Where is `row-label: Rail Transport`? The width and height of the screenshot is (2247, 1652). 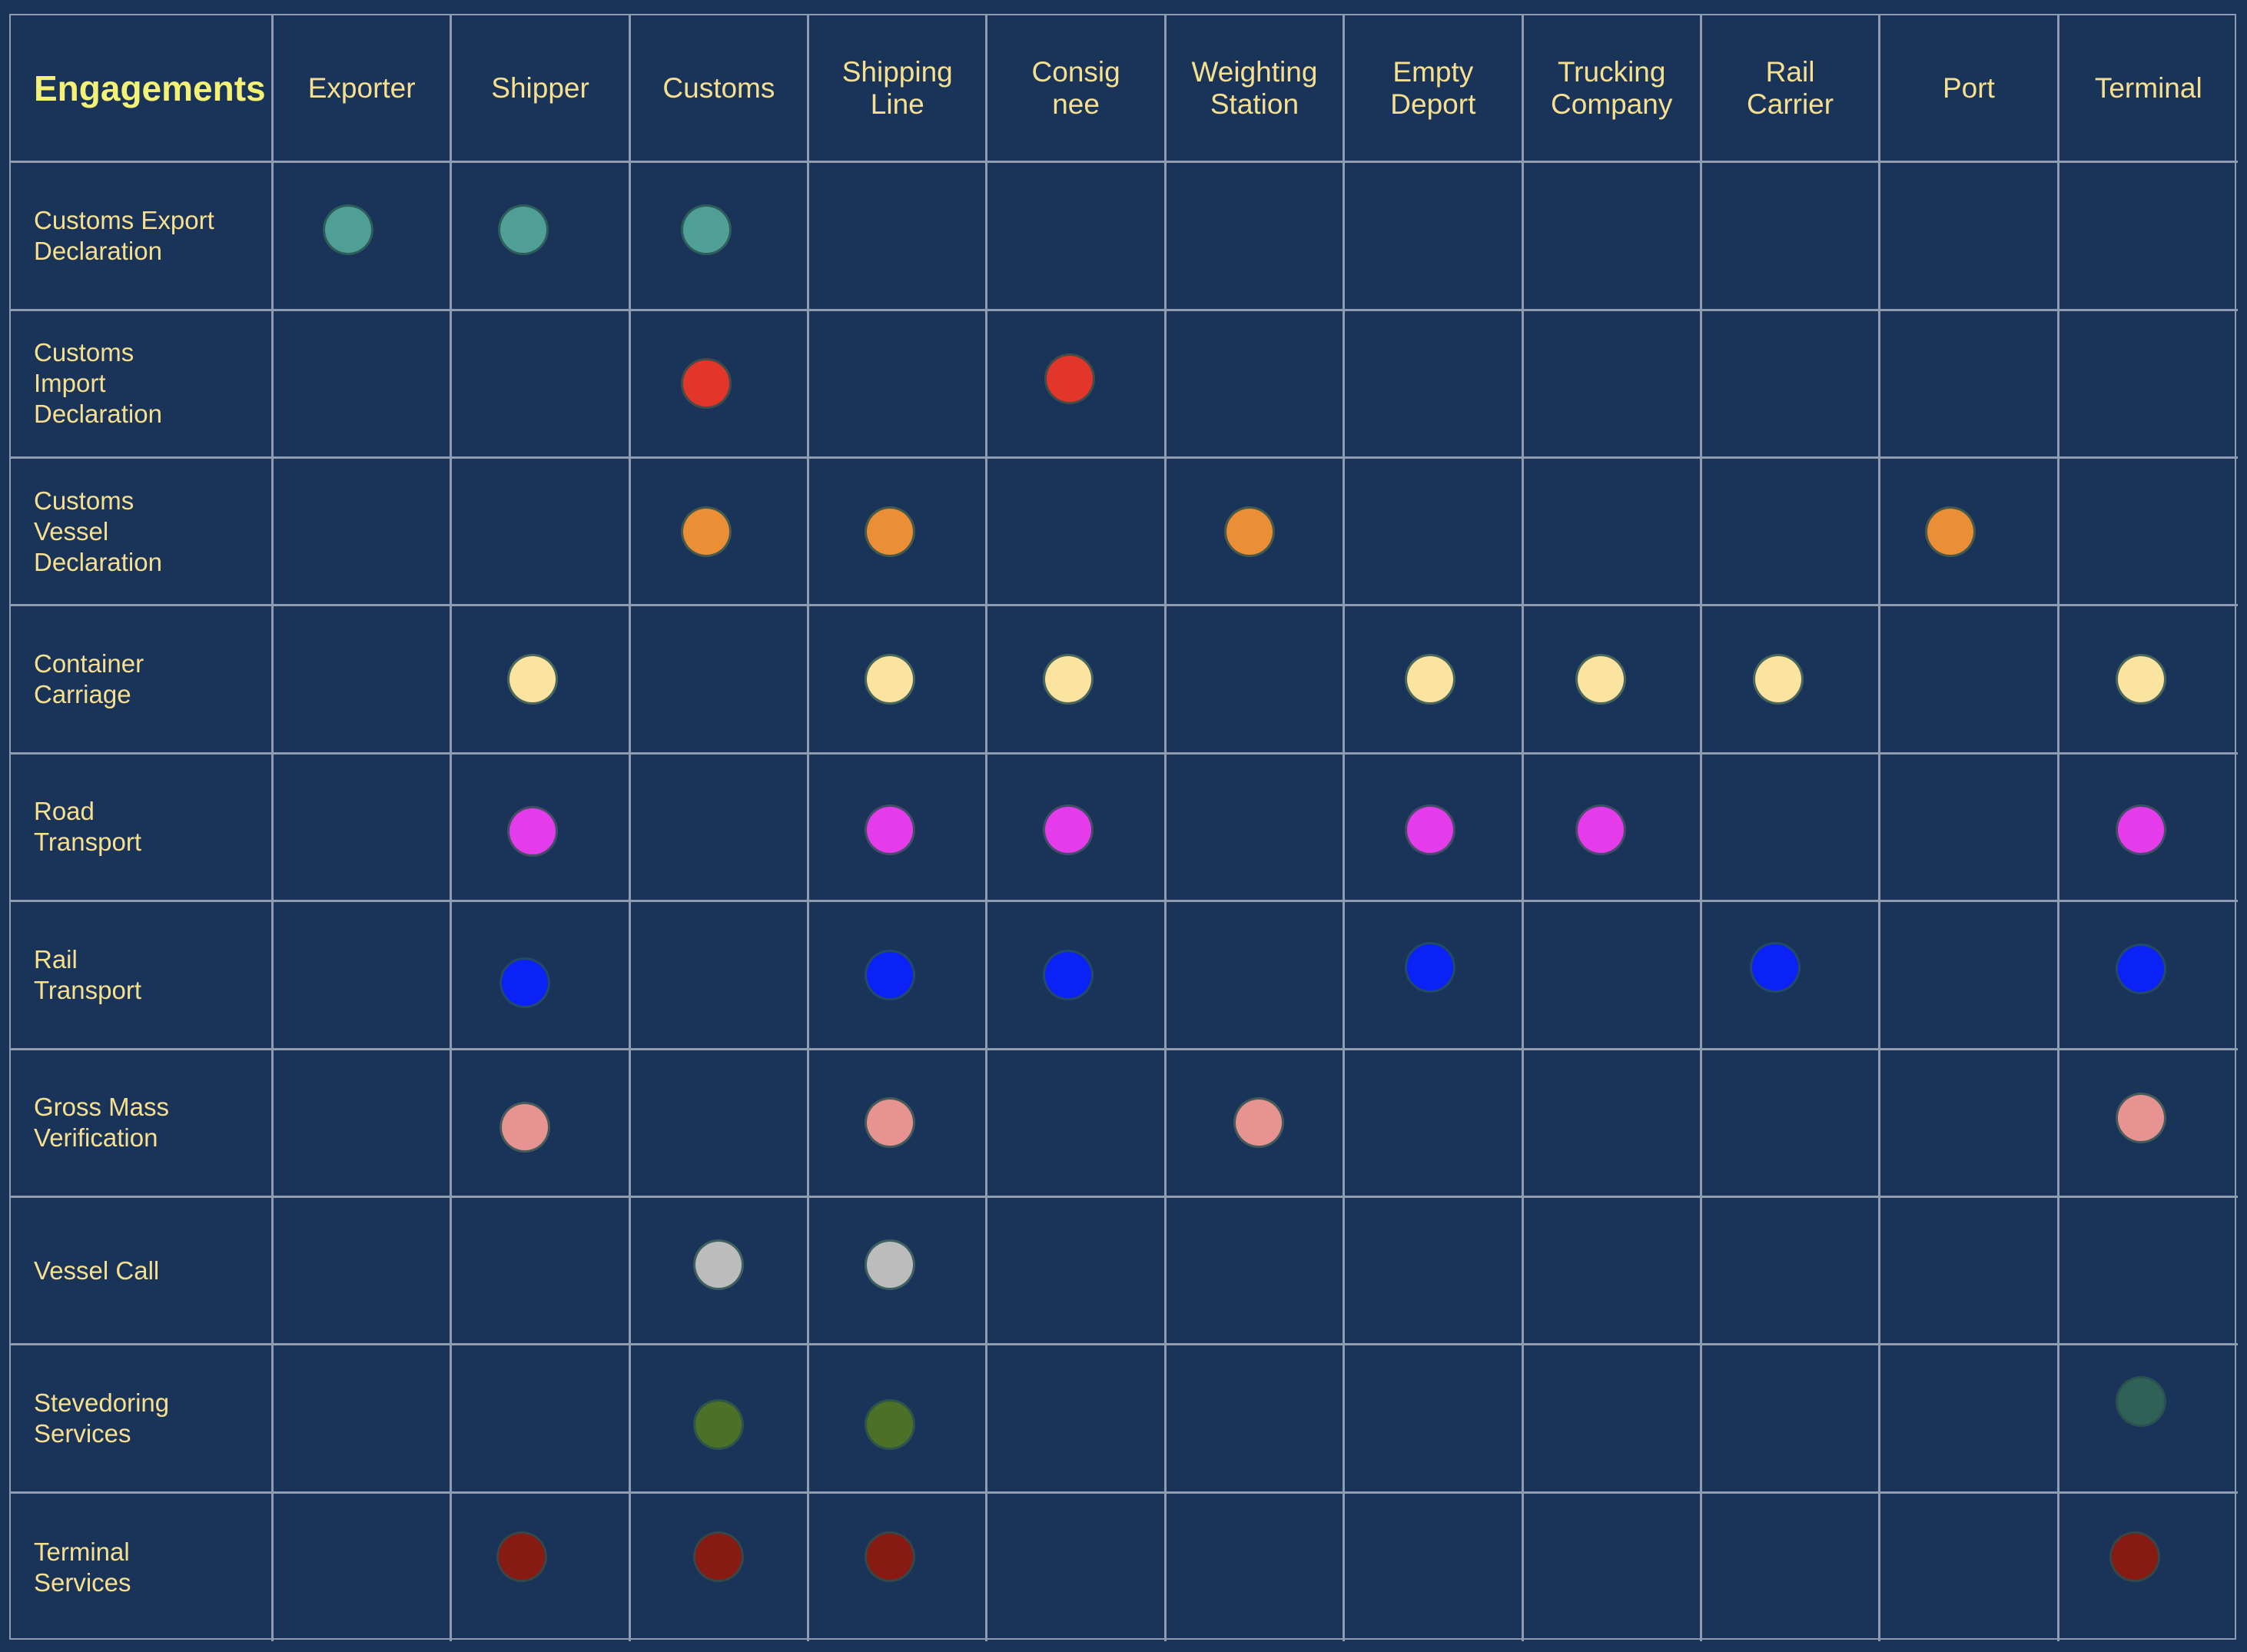 row-label: Rail Transport is located at coordinates (142, 976).